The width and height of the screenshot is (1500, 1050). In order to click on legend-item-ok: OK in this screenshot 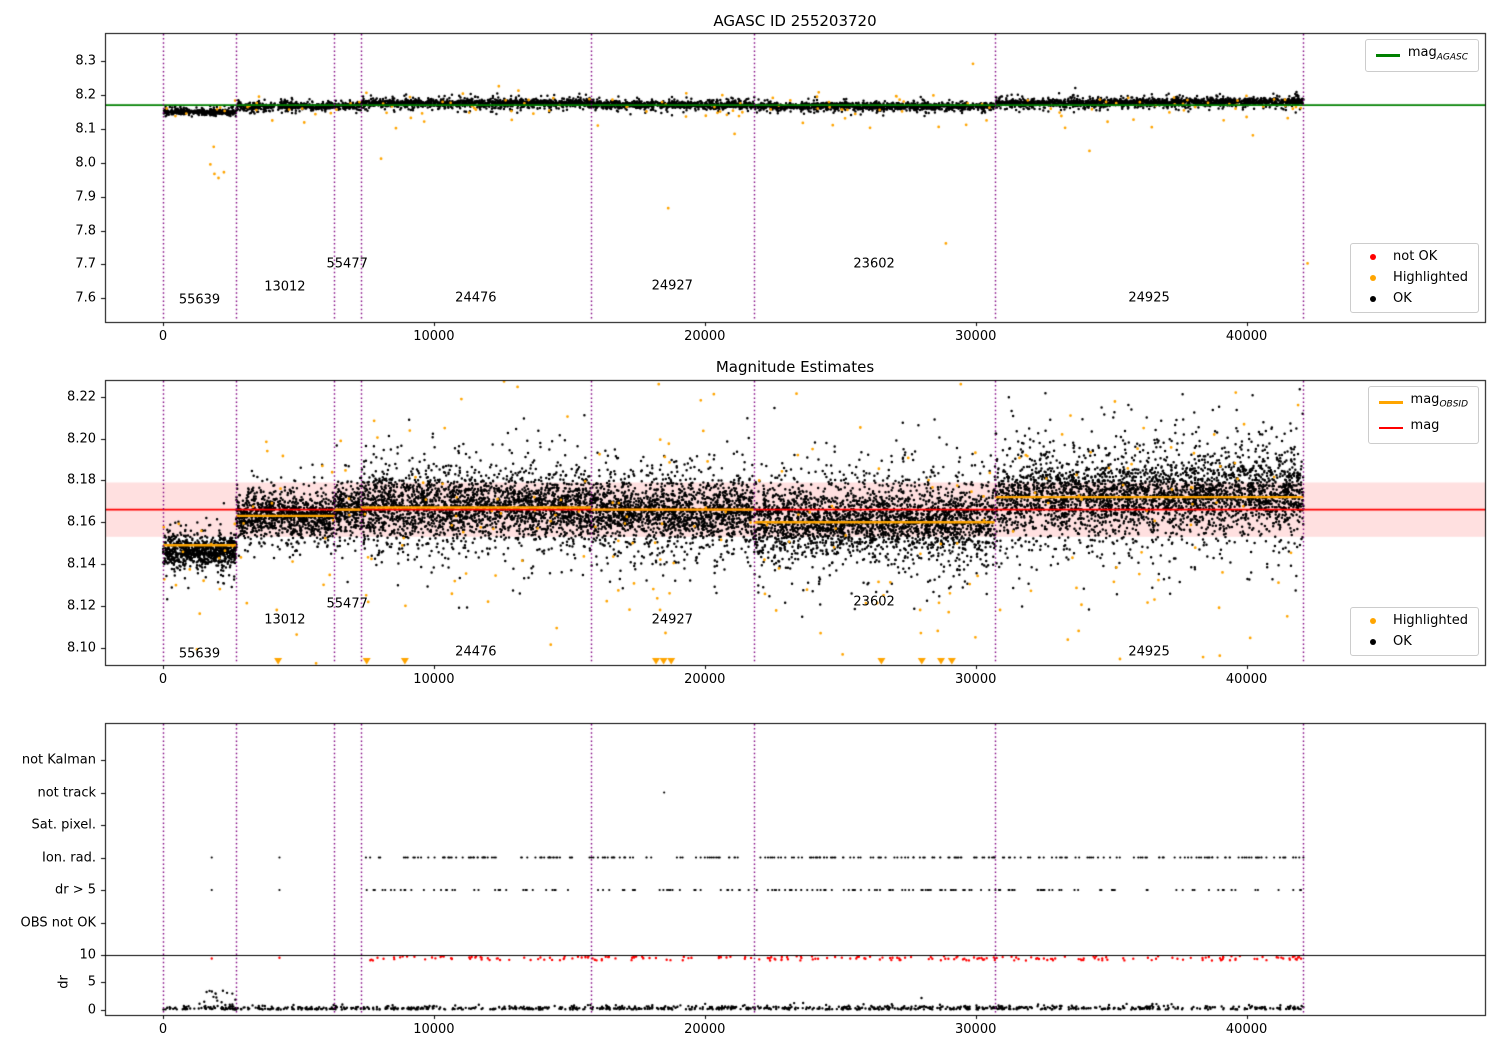, I will do `click(1414, 299)`.